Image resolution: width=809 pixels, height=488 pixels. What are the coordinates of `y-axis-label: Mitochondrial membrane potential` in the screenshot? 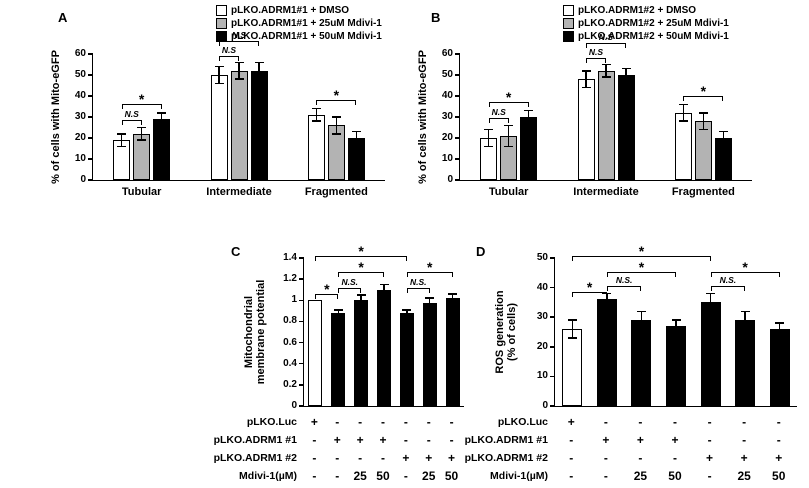 It's located at (255, 332).